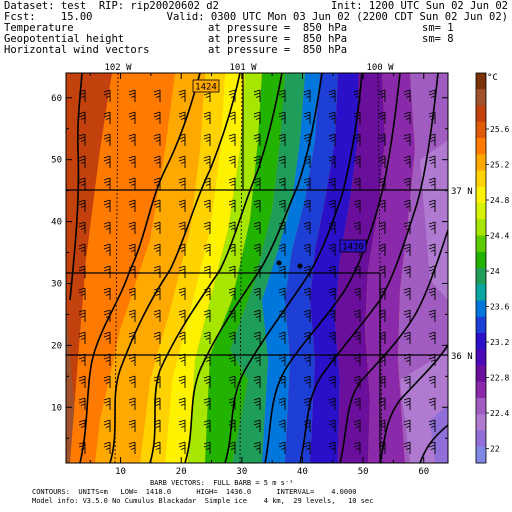 Image resolution: width=512 pixels, height=512 pixels. Describe the element at coordinates (462, 192) in the screenshot. I see `latitude-37n: 37 N` at that location.